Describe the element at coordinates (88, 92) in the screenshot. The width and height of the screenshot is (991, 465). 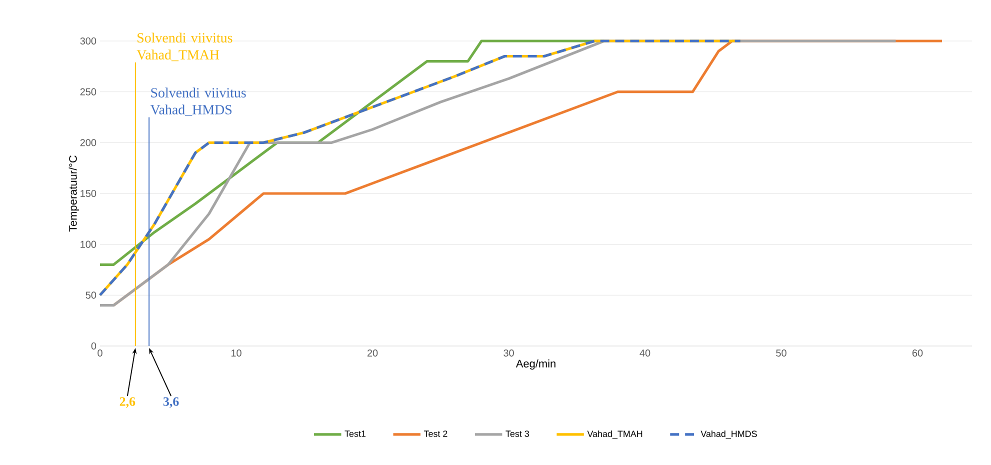
I see `y-tick-label: 250` at that location.